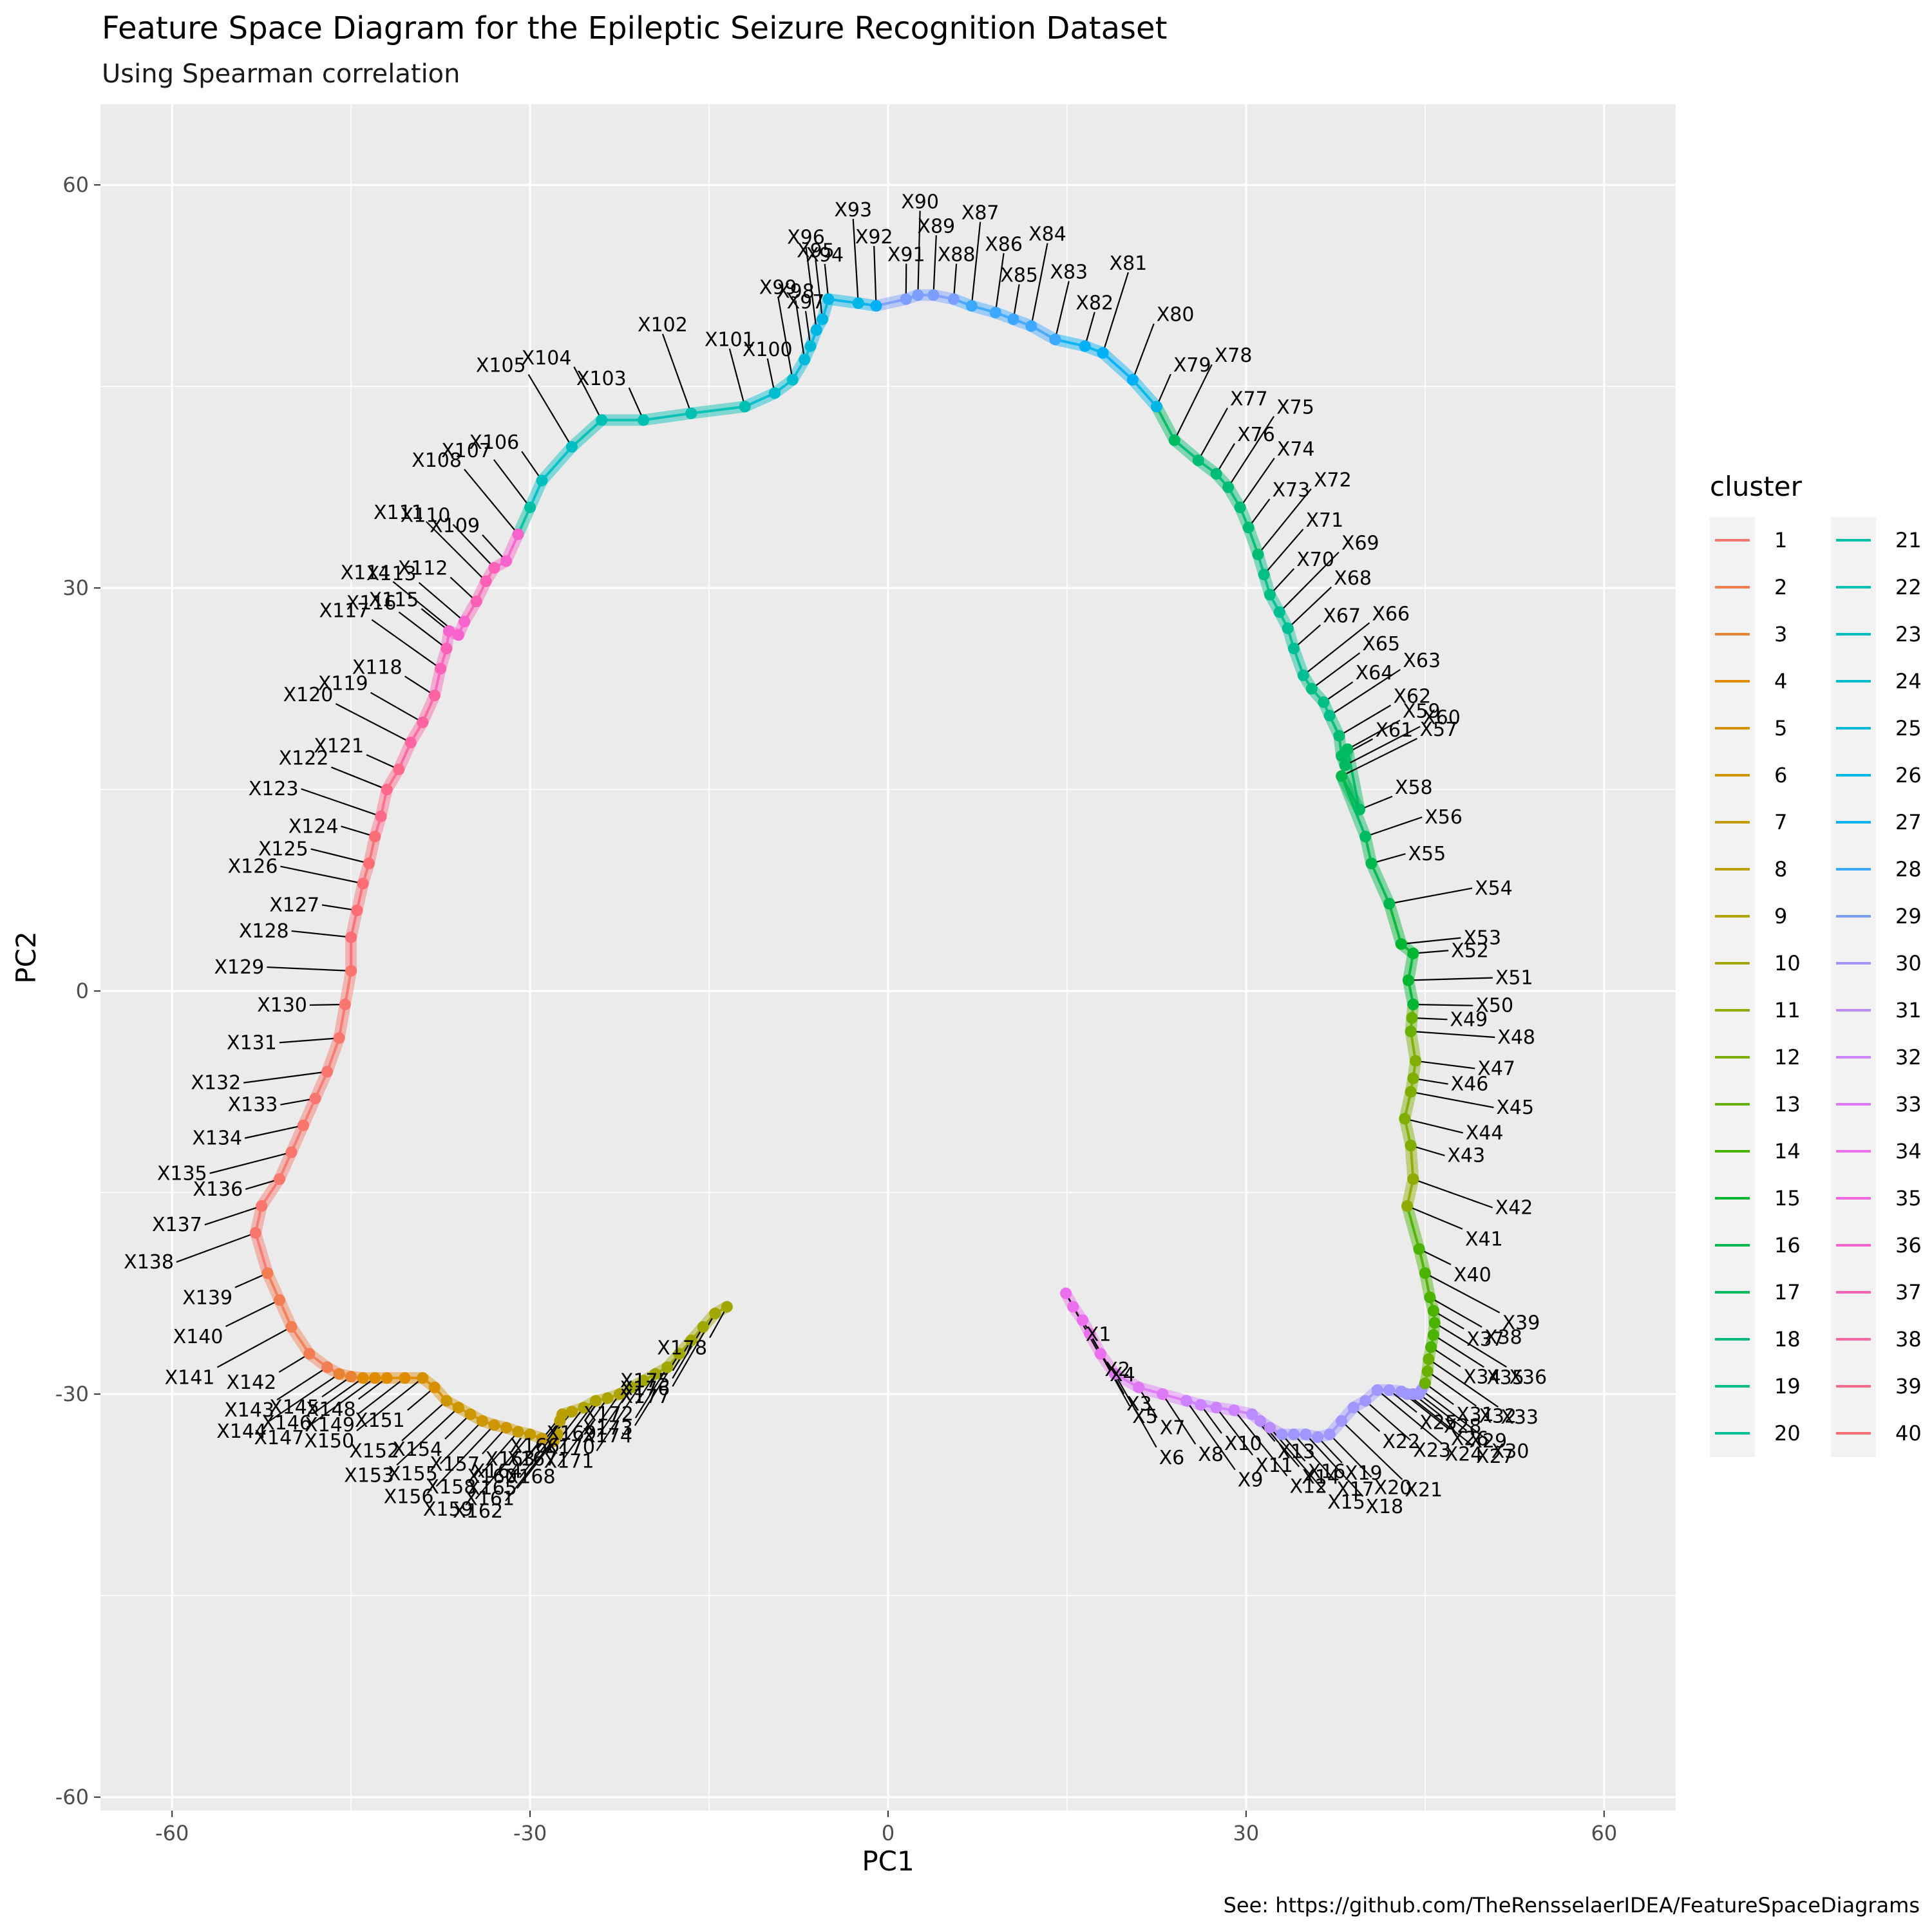 This screenshot has height=1931, width=1932. Describe the element at coordinates (823, 319) in the screenshot. I see `data-point-x95` at that location.